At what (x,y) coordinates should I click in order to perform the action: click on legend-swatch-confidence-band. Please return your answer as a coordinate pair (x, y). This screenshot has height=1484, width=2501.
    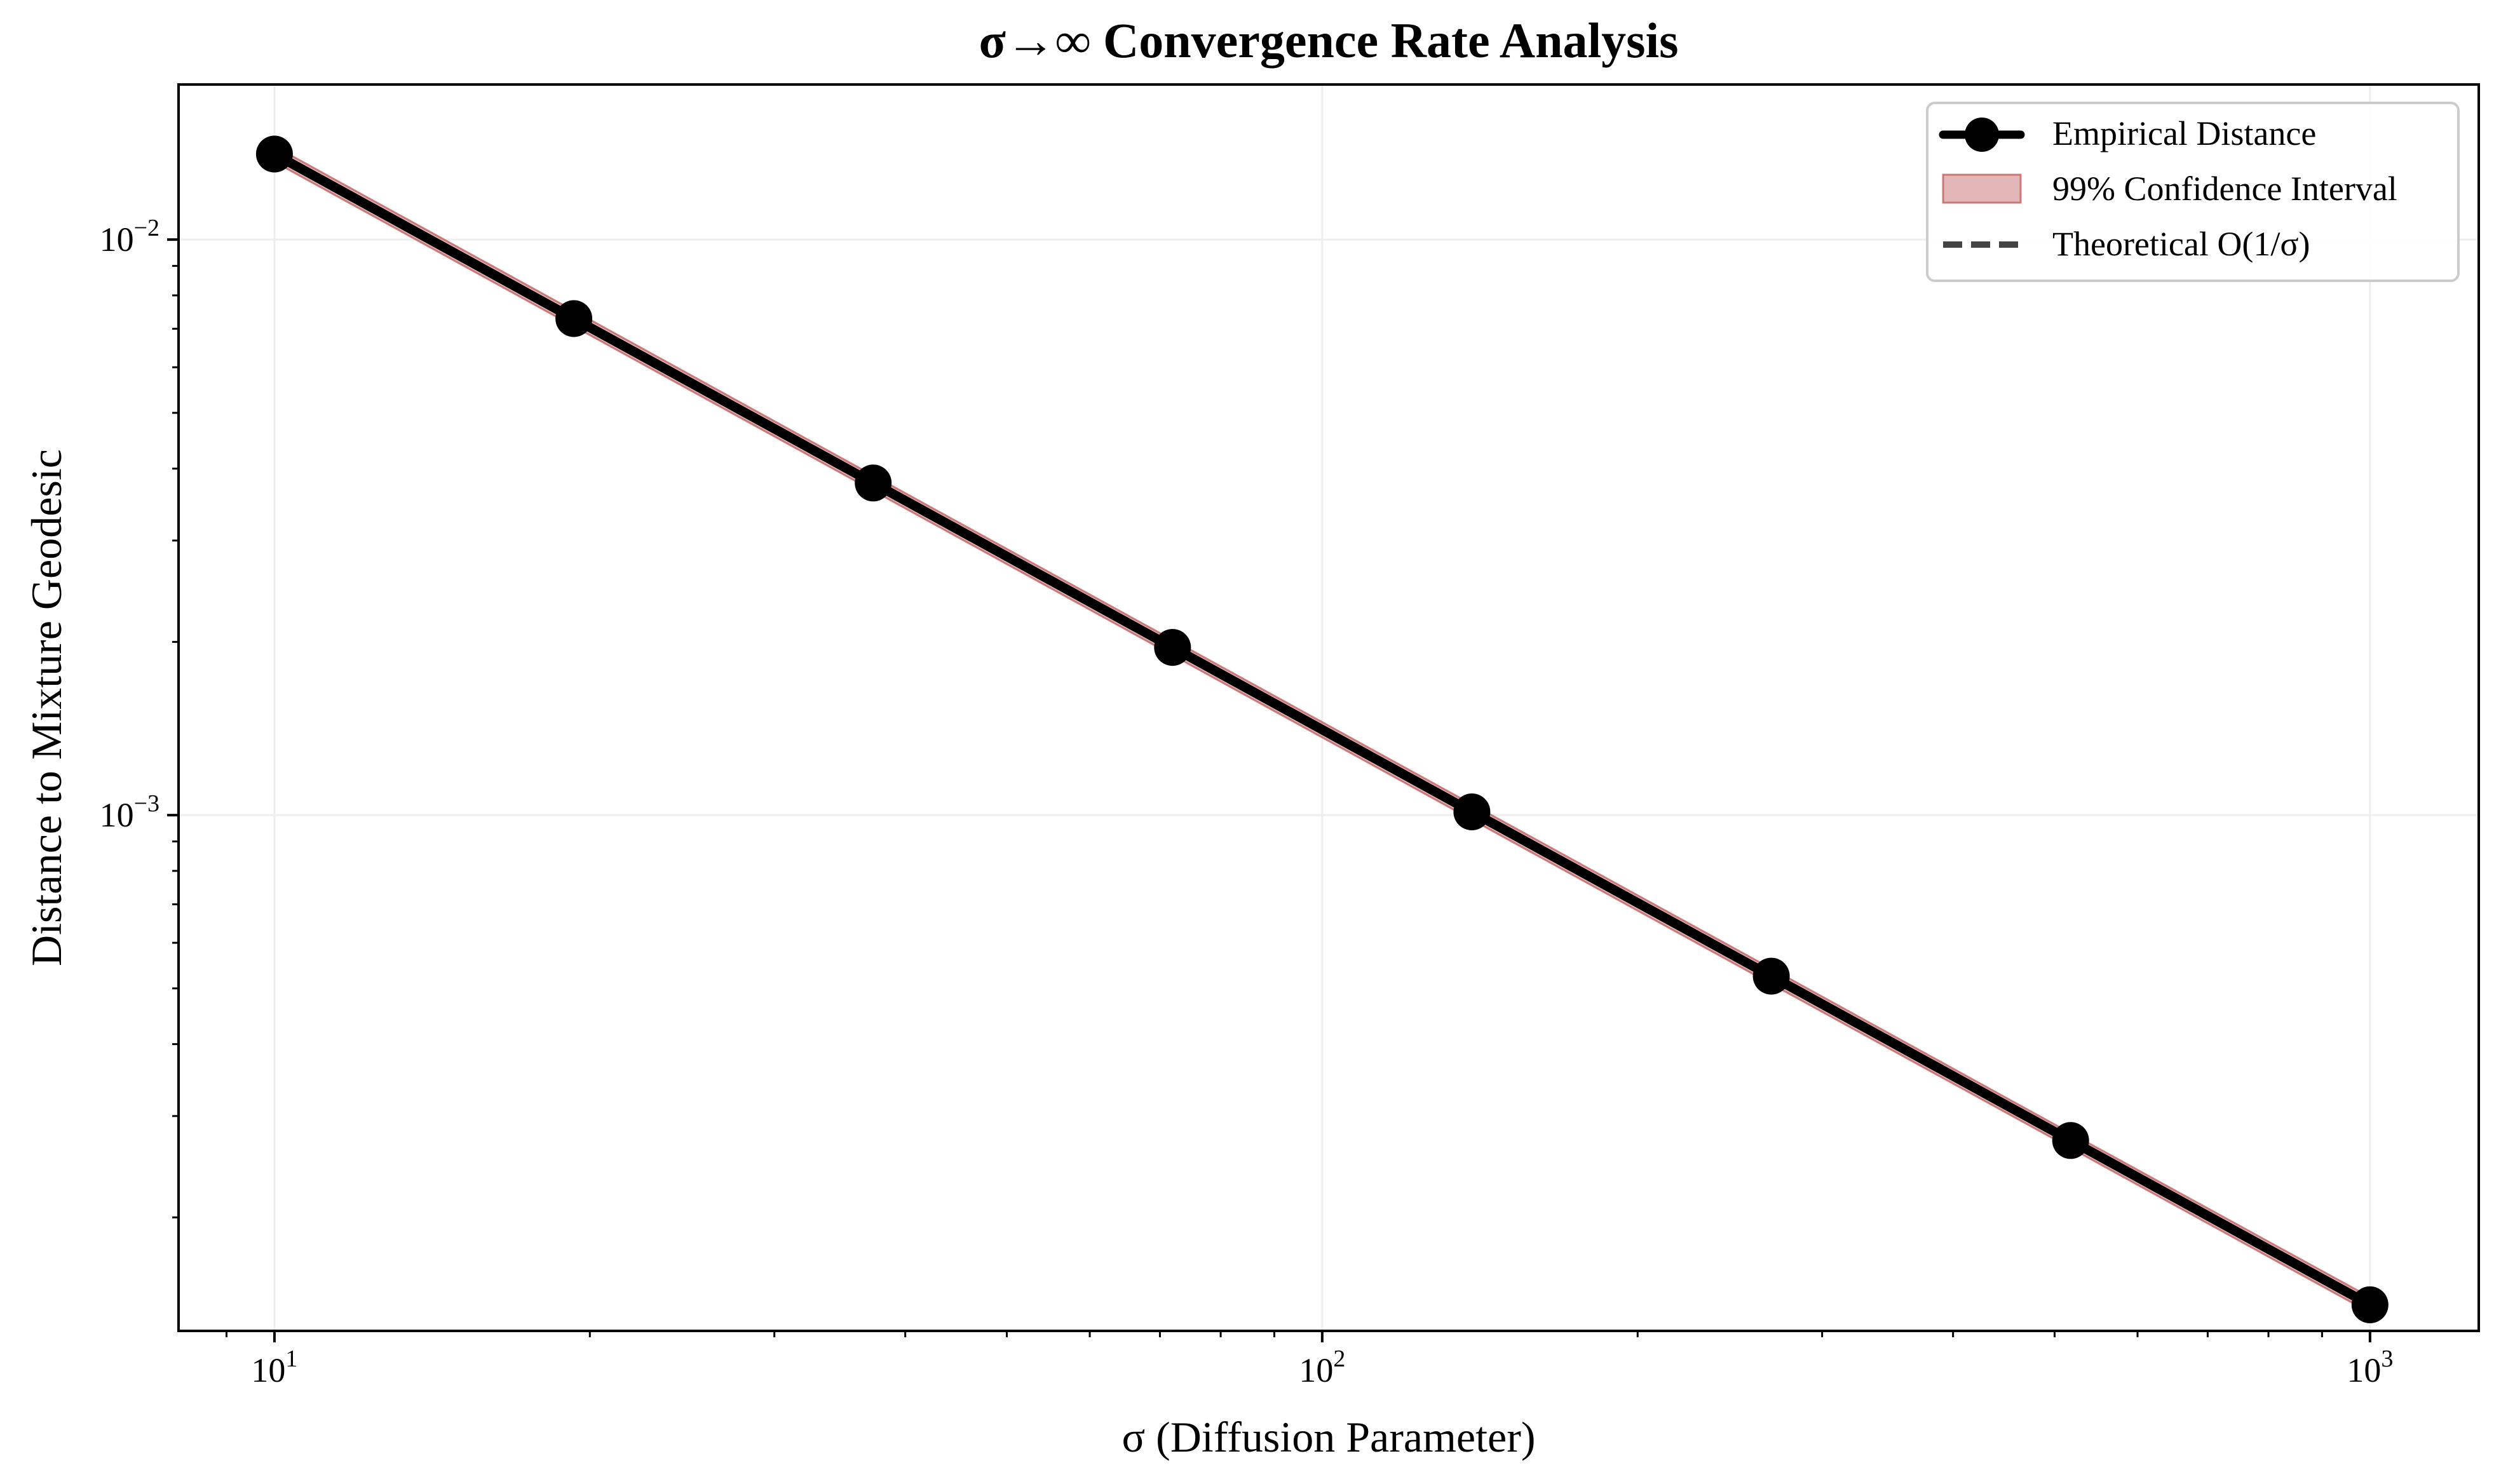
    Looking at the image, I should click on (1982, 188).